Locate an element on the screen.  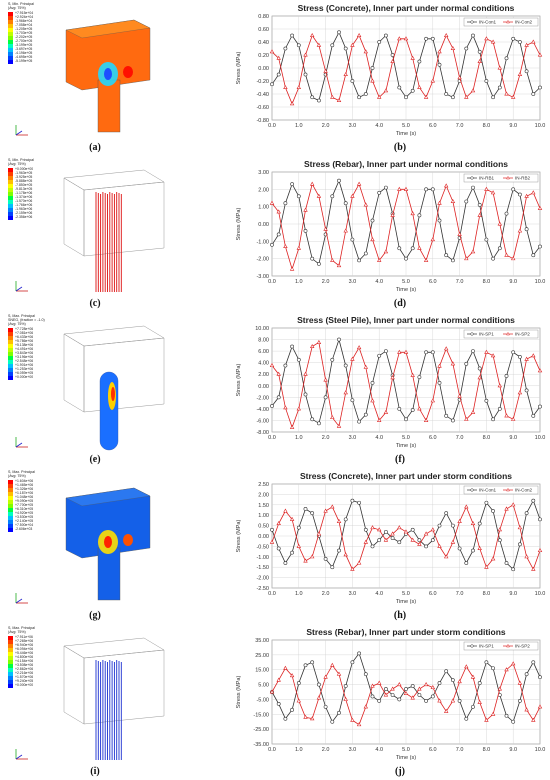
x-tick-label: 7.0 is located at coordinates (460, 438).